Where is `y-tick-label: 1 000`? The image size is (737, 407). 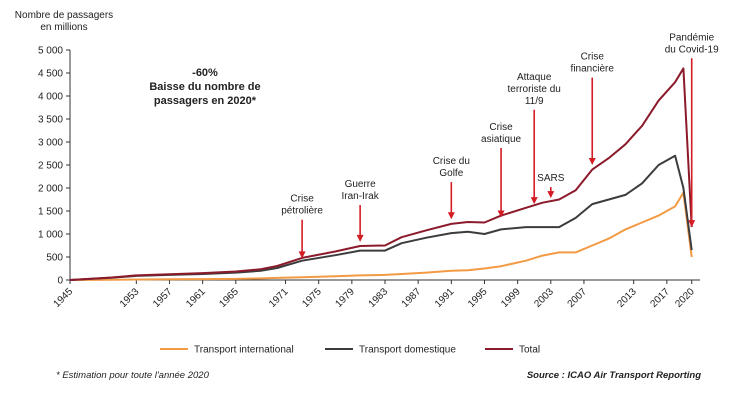 y-tick-label: 1 000 is located at coordinates (50, 235).